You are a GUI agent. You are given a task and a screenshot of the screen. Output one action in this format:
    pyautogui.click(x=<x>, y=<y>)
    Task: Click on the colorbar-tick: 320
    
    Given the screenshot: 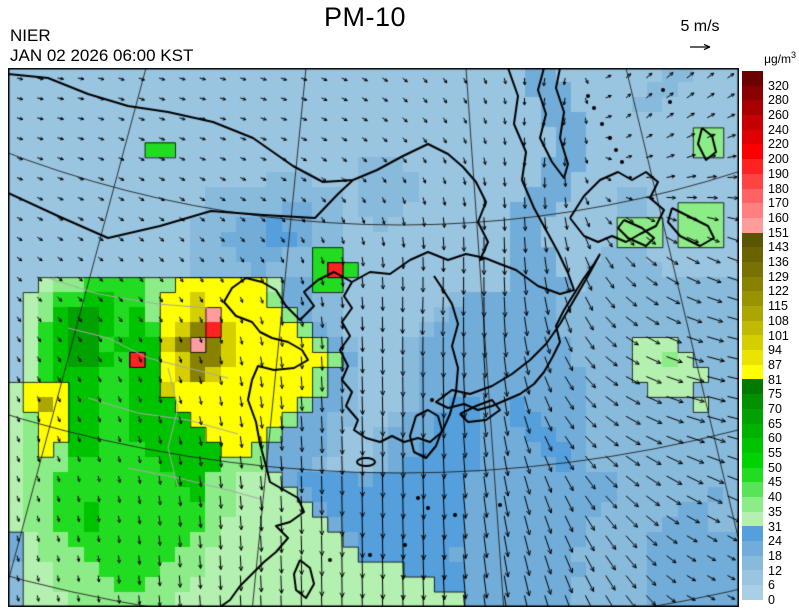 What is the action you would take?
    pyautogui.click(x=778, y=85)
    